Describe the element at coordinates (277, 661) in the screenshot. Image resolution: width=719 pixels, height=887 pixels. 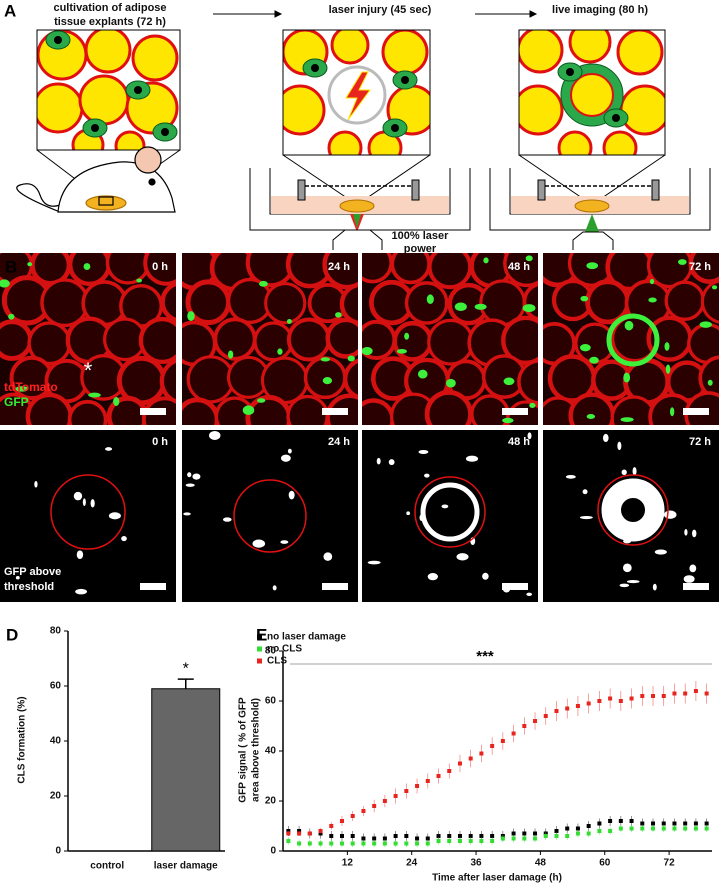
I see `legend-label: CLS` at that location.